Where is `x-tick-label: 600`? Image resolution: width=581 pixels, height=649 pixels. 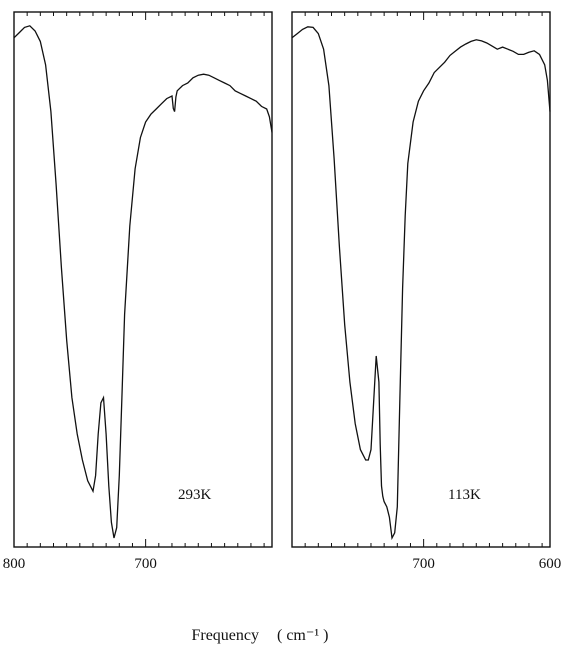
x-tick-label: 600 is located at coordinates (550, 564).